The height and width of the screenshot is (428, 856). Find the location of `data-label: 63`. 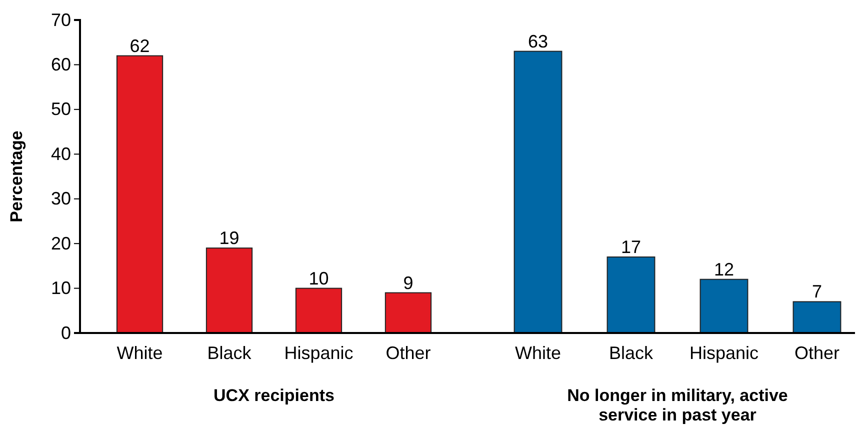

data-label: 63 is located at coordinates (538, 41).